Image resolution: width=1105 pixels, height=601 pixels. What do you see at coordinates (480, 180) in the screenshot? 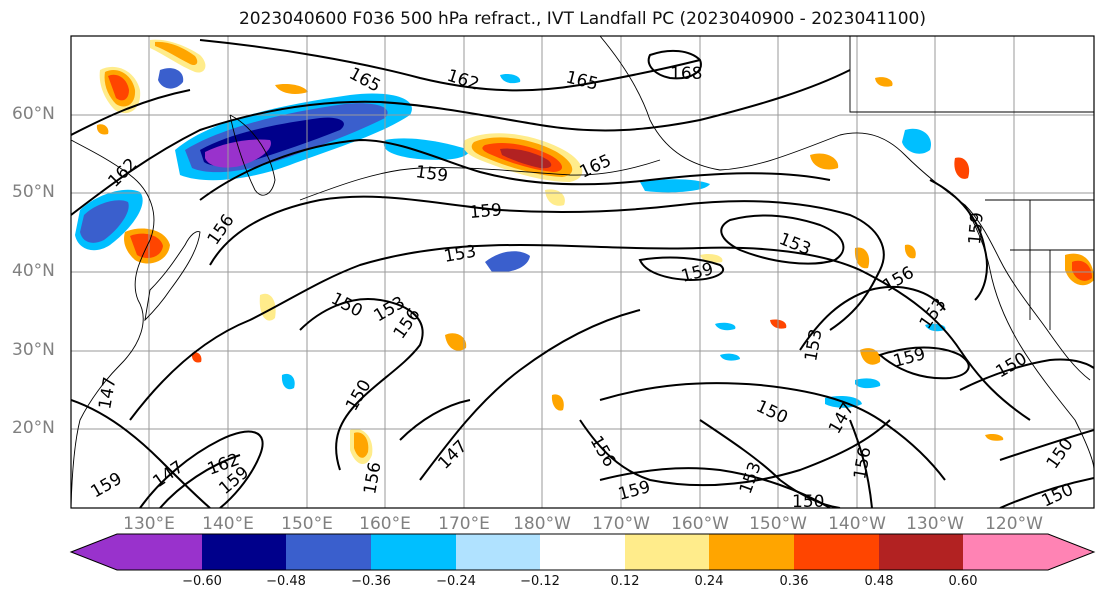
I see `aleutian-chain` at bounding box center [480, 180].